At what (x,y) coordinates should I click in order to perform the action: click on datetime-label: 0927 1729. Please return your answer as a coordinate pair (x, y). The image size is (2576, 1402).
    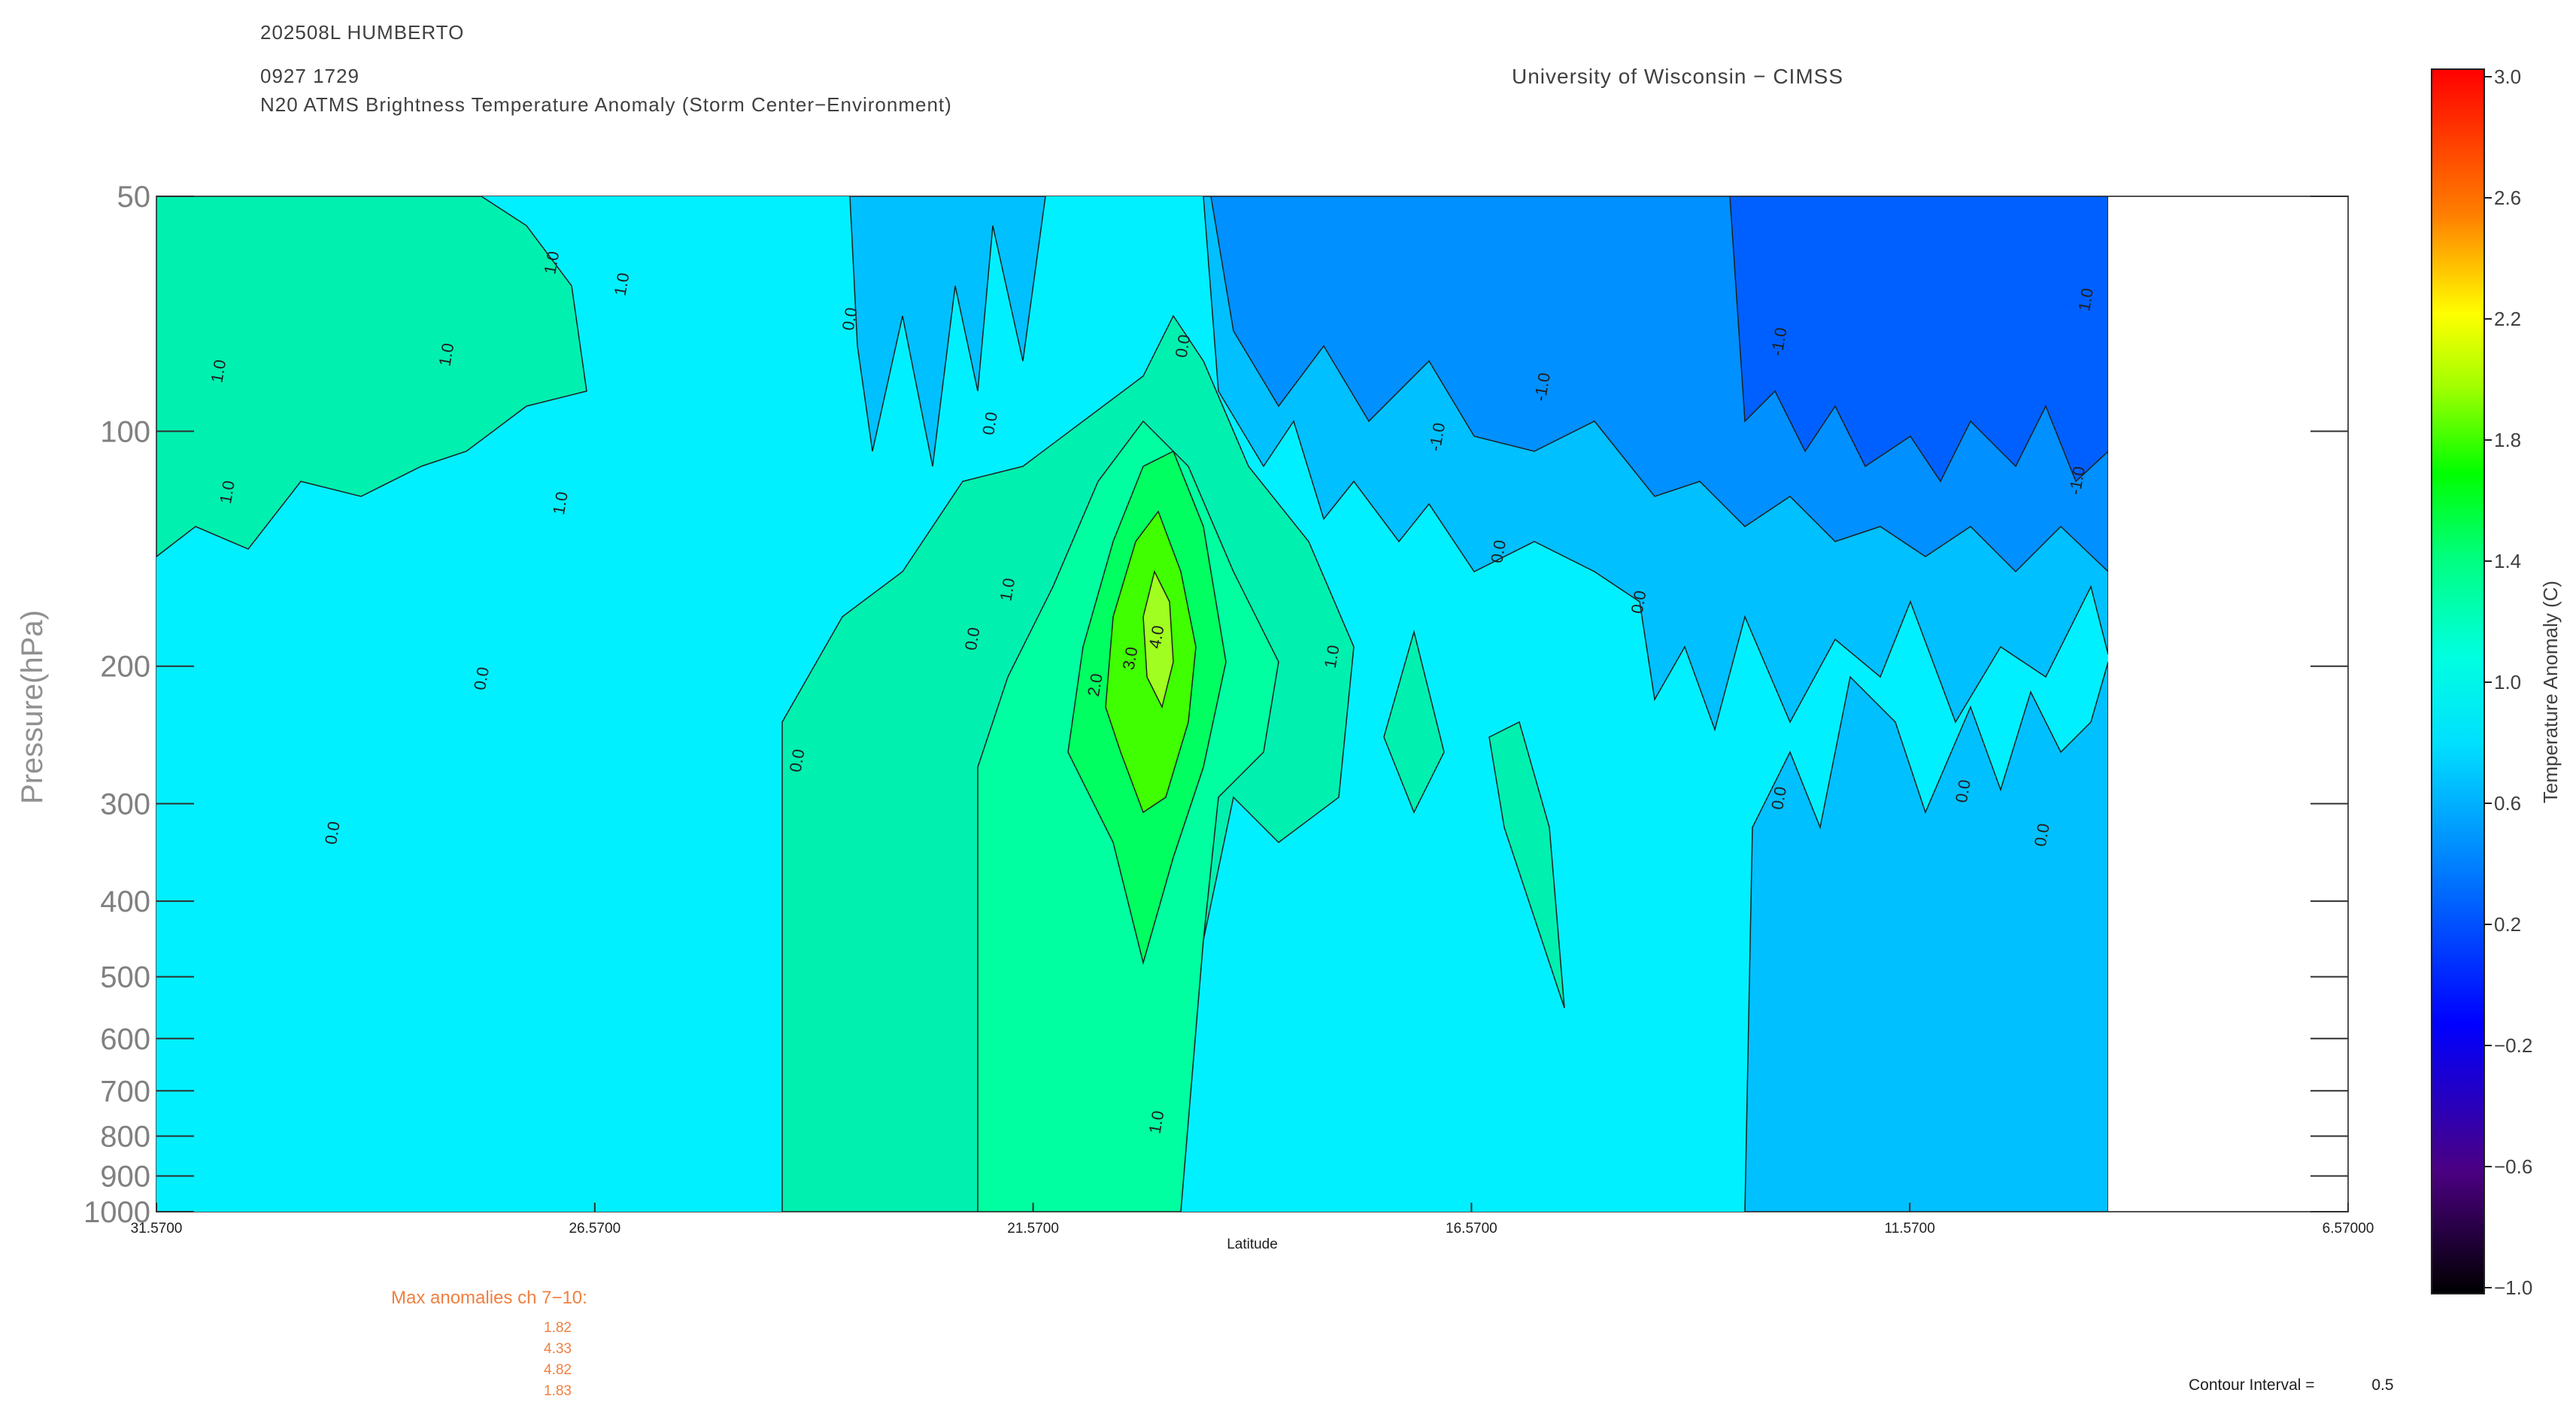
    Looking at the image, I should click on (310, 76).